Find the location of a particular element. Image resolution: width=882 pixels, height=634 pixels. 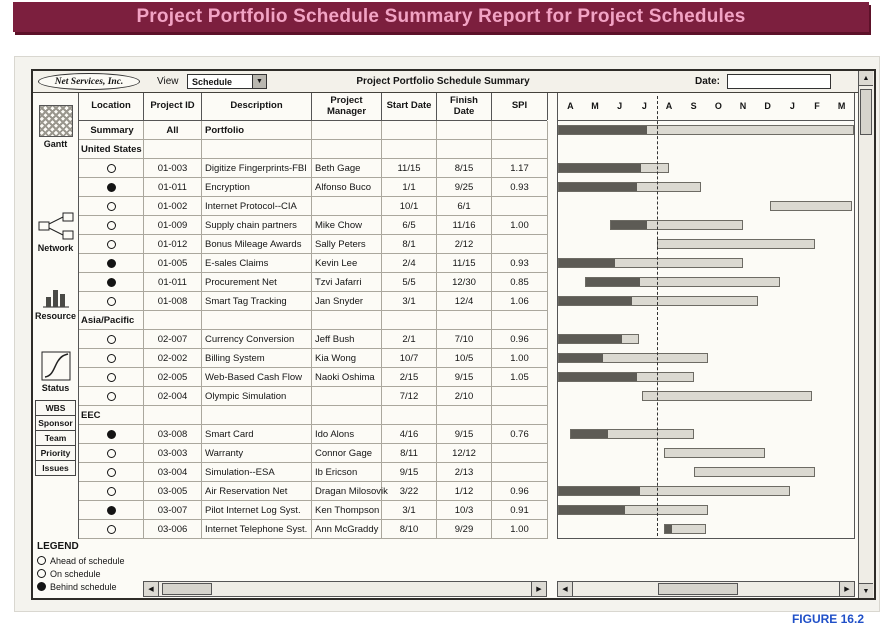

cell-manager: Beth Gage is located at coordinates (347, 168).